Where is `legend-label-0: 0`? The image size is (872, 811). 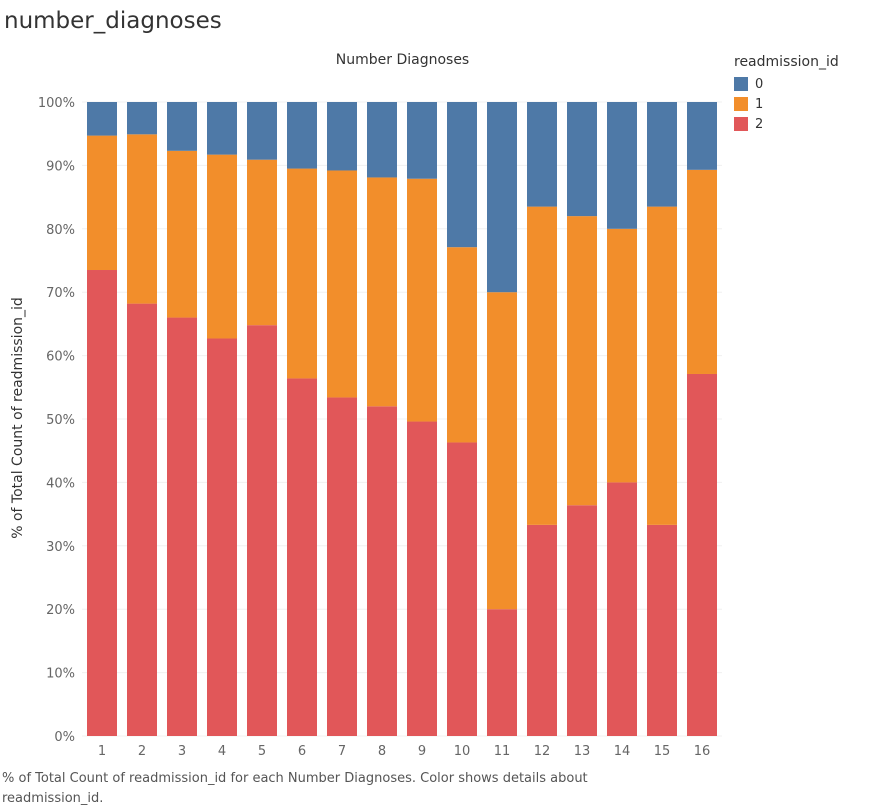
legend-label-0: 0 is located at coordinates (759, 84).